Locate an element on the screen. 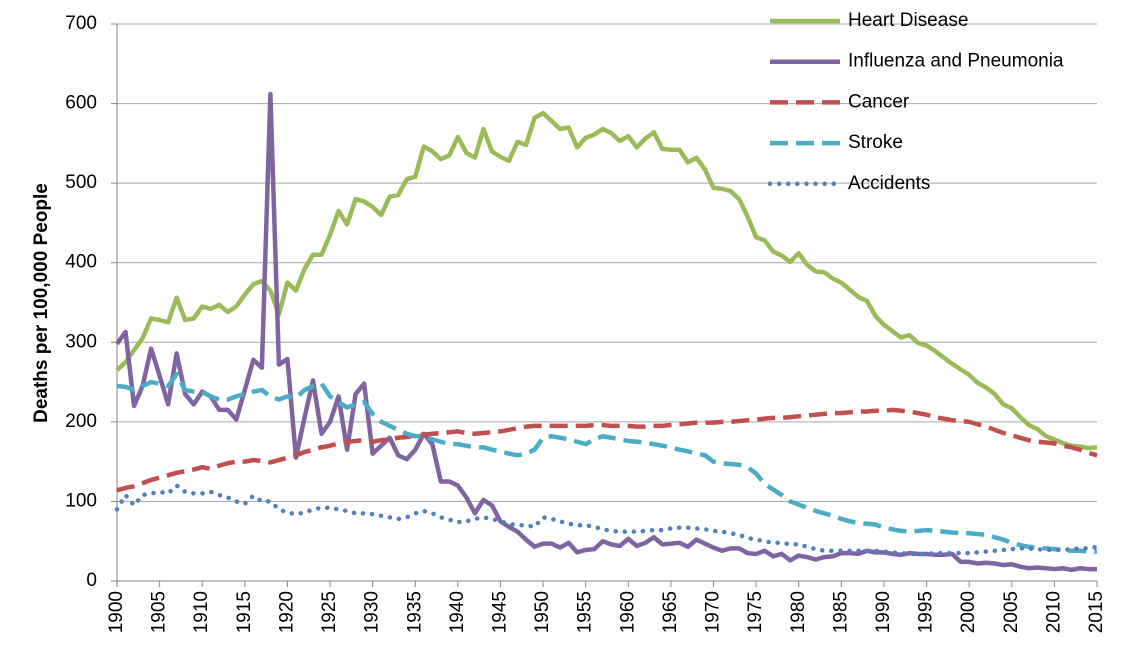 The width and height of the screenshot is (1124, 652). x-tick-label: 1970 is located at coordinates (713, 612).